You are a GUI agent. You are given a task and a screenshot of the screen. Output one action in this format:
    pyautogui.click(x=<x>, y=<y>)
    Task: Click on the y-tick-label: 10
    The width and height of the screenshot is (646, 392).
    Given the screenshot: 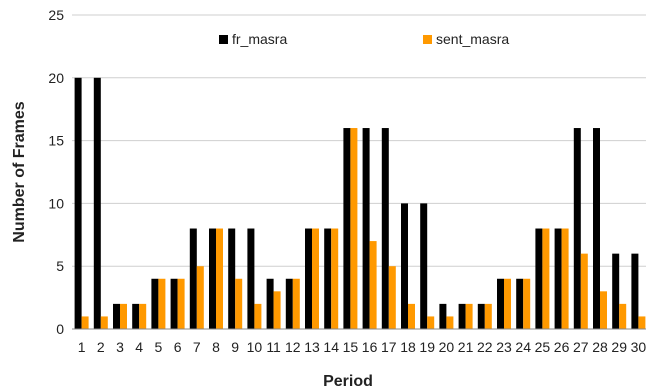 What is the action you would take?
    pyautogui.click(x=56, y=203)
    